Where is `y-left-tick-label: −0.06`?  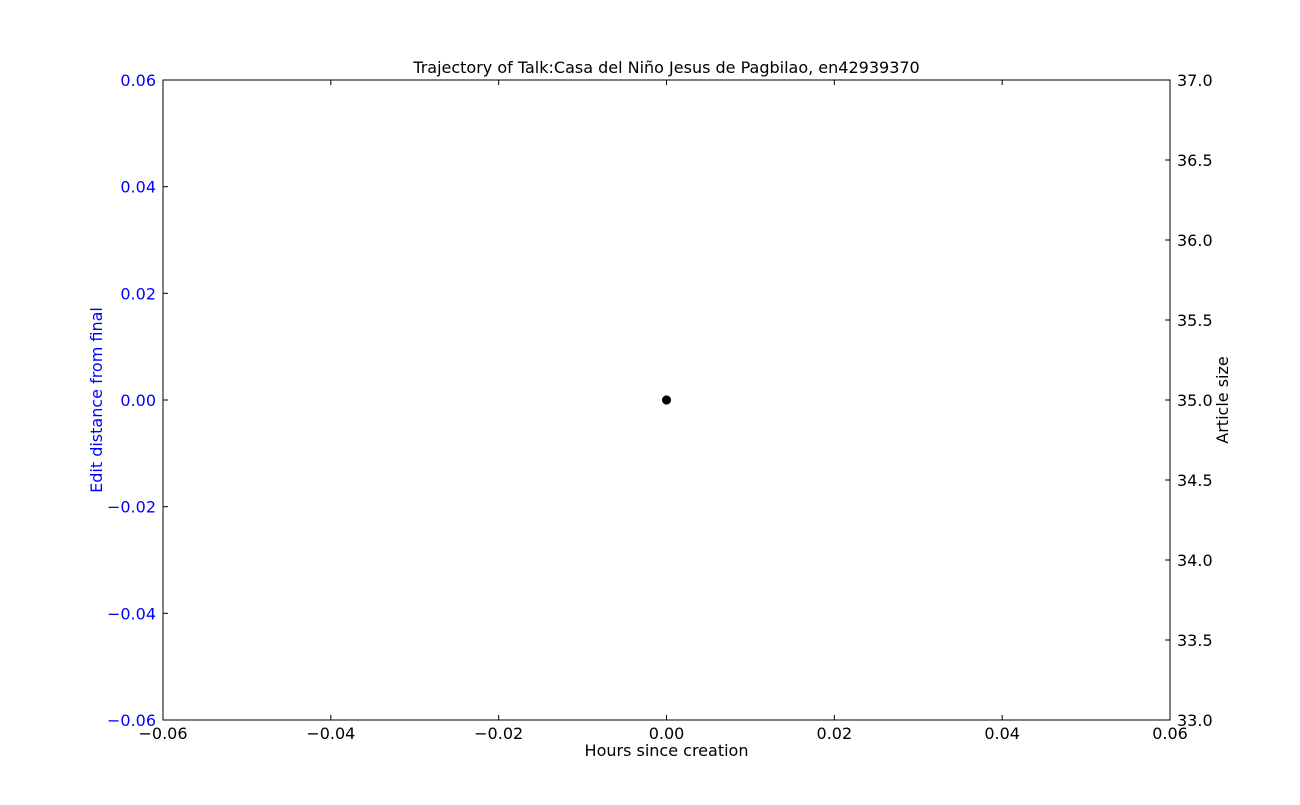 y-left-tick-label: −0.06 is located at coordinates (131, 720).